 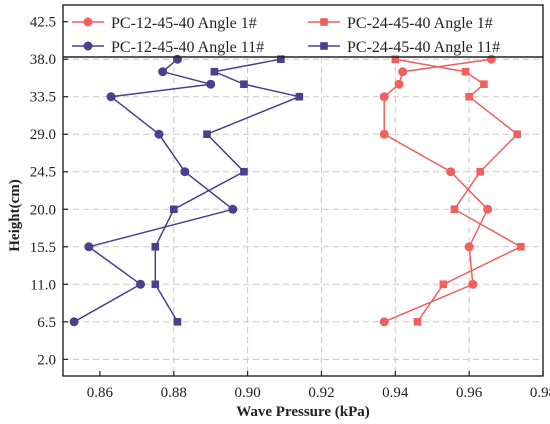 I want to click on x-tick-label: 0.90, so click(x=247, y=393).